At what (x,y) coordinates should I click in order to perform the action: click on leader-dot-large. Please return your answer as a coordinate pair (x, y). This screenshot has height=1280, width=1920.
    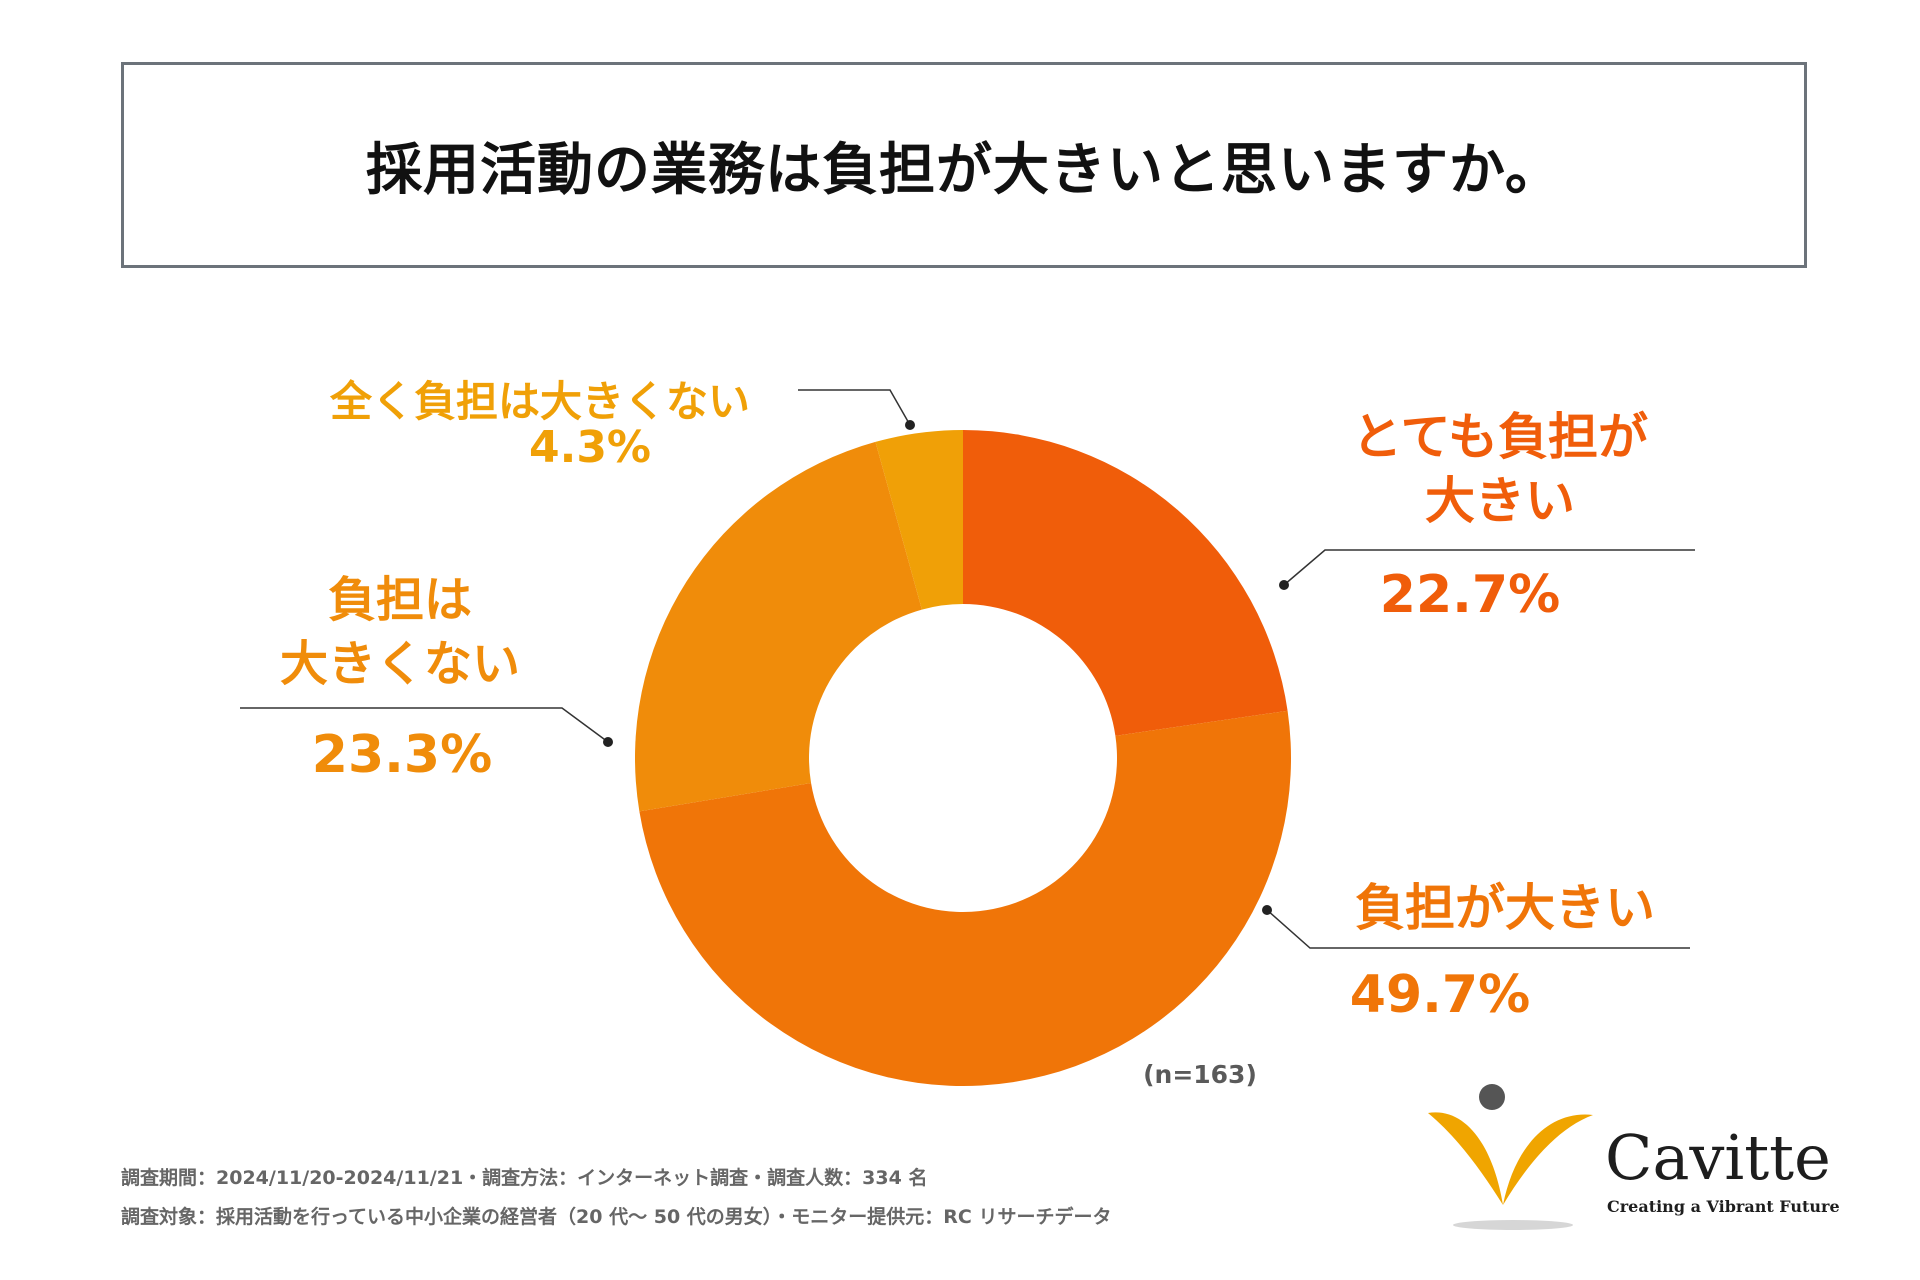
    Looking at the image, I should click on (1267, 910).